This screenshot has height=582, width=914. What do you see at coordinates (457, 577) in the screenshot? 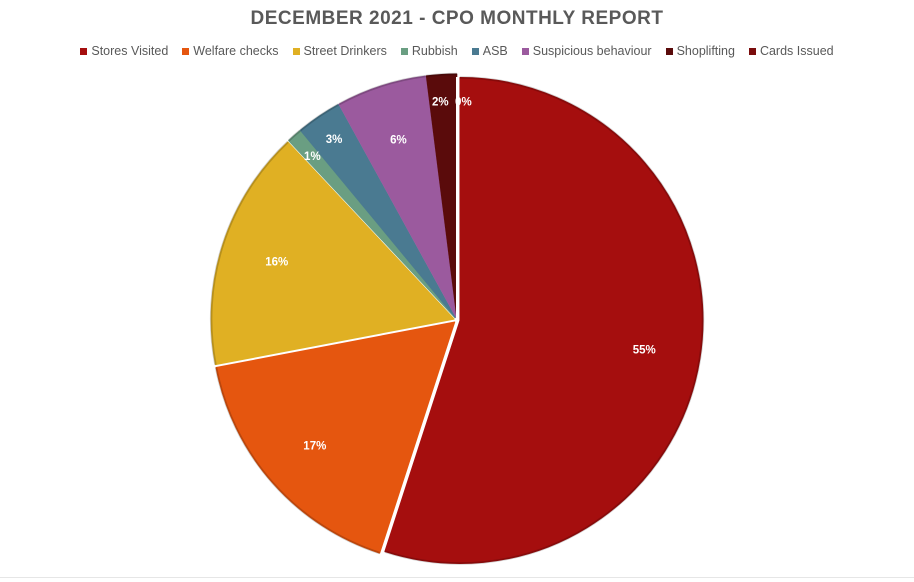
I see `divider` at bounding box center [457, 577].